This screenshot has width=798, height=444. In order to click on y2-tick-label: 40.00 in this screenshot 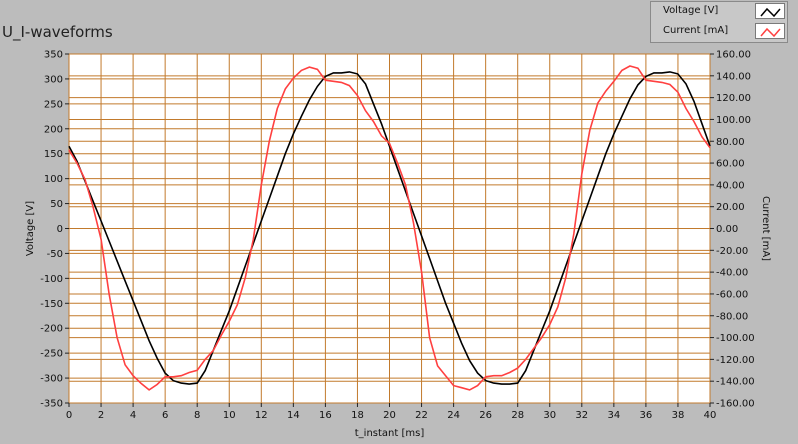, I will do `click(730, 185)`.